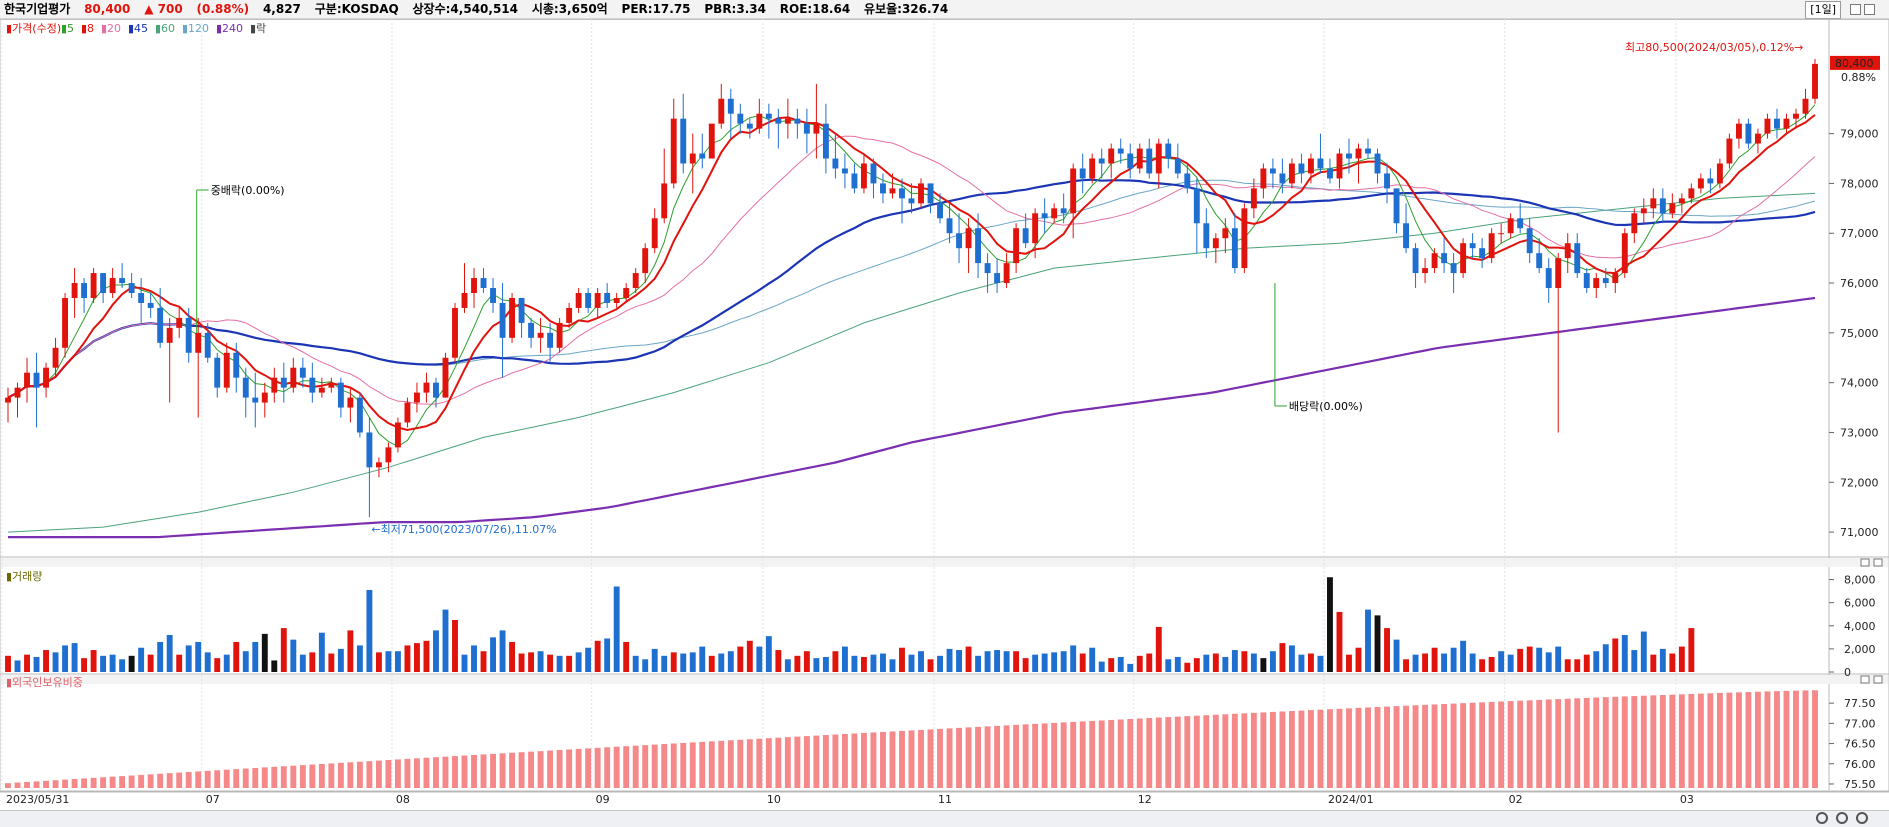 This screenshot has width=1889, height=827. What do you see at coordinates (1865, 679) in the screenshot?
I see `foreign-minimize-icon` at bounding box center [1865, 679].